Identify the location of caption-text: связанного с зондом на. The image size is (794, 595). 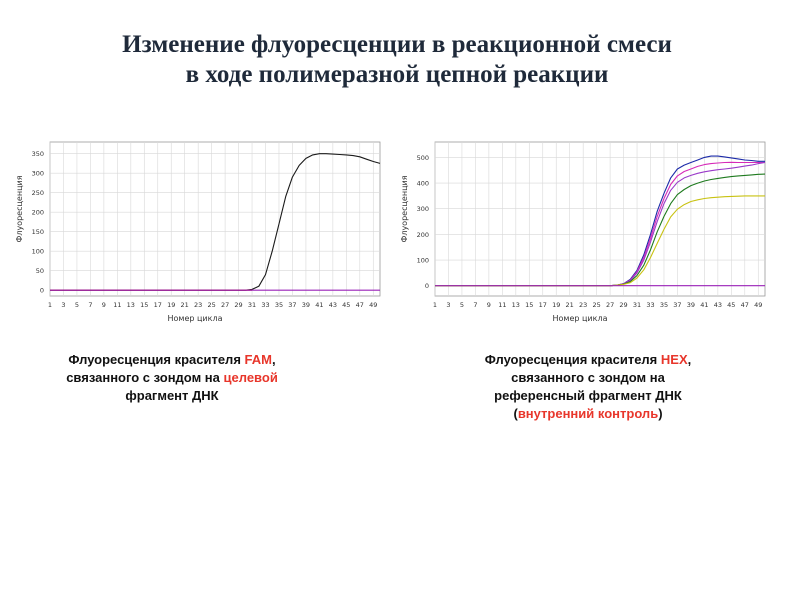
(145, 377).